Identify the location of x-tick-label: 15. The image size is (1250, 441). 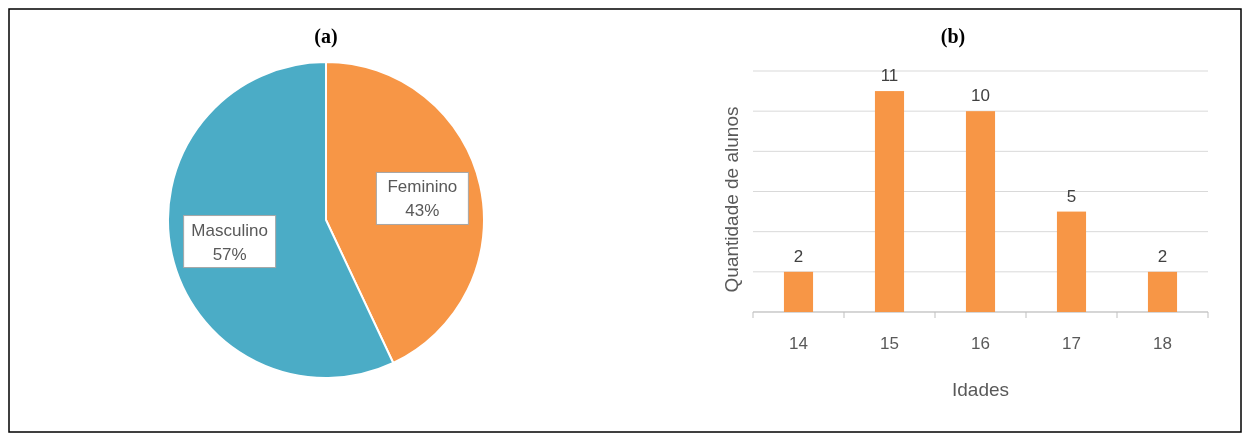
(889, 343).